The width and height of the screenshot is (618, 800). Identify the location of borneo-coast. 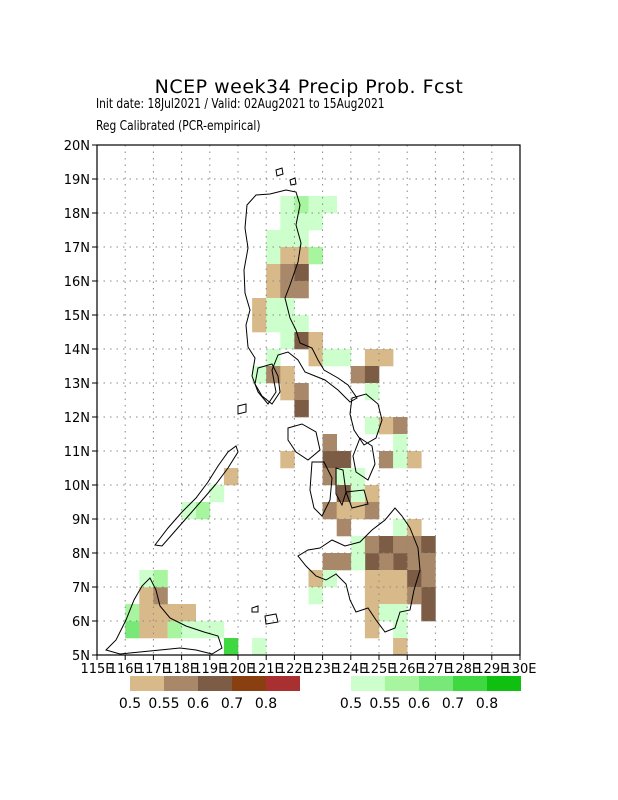
(164, 616).